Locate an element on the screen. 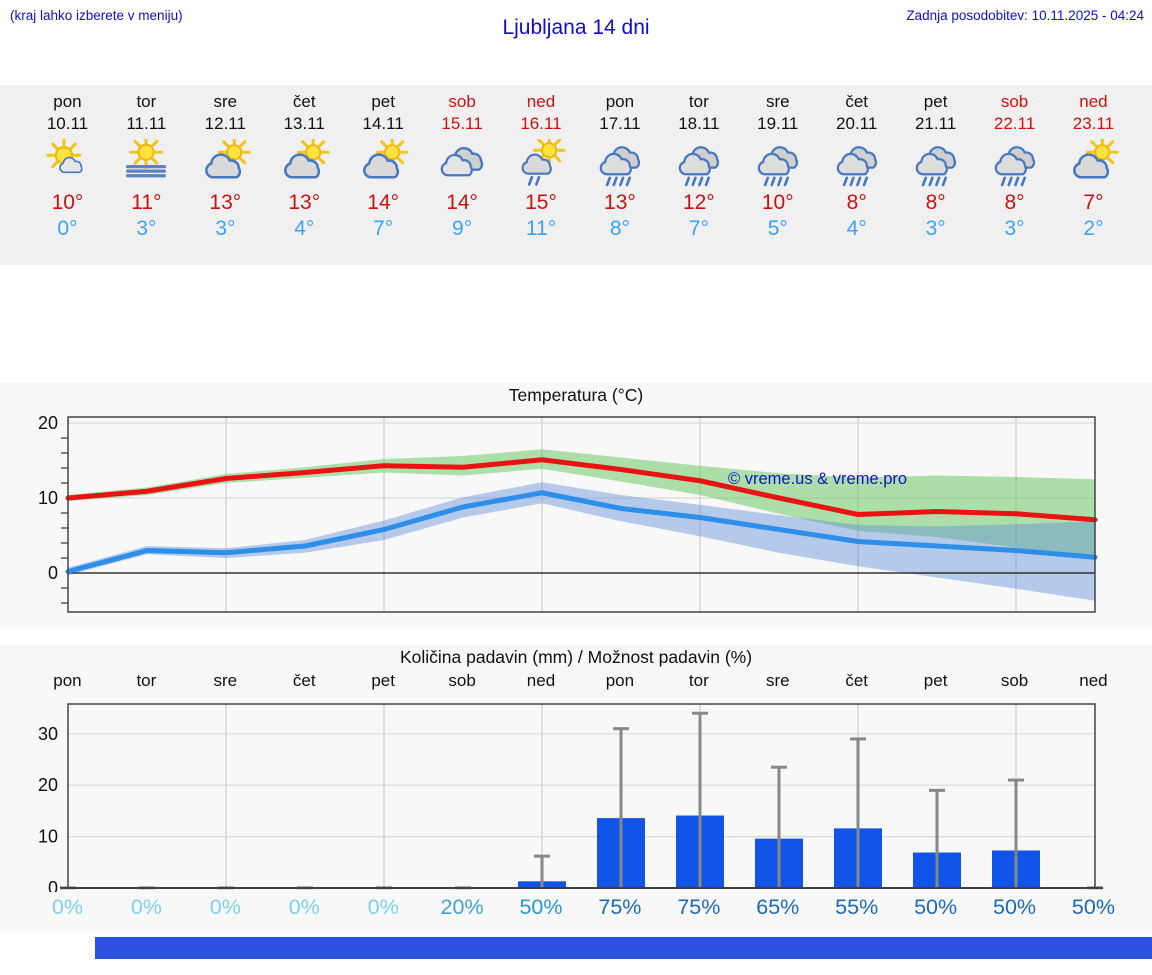 Image resolution: width=1152 pixels, height=975 pixels. temperature-chart-title: Temperatura (°C) is located at coordinates (576, 395).